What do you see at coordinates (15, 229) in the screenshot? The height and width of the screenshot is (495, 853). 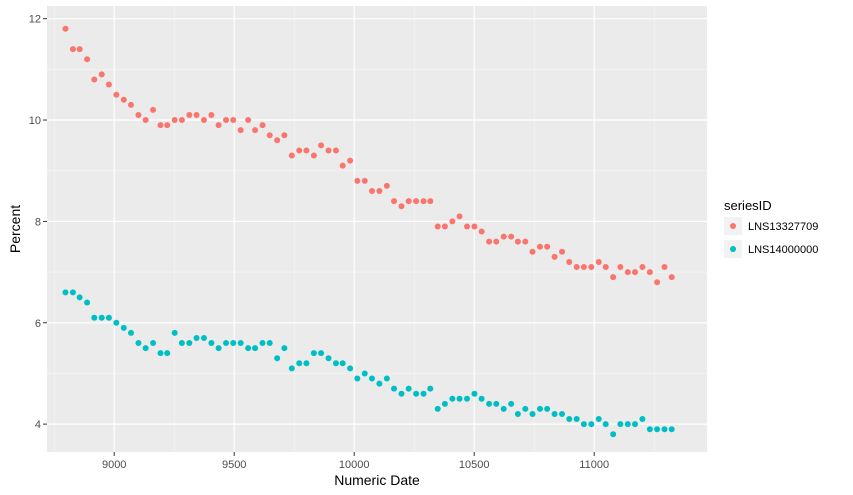 I see `y-axis-title: Percent` at bounding box center [15, 229].